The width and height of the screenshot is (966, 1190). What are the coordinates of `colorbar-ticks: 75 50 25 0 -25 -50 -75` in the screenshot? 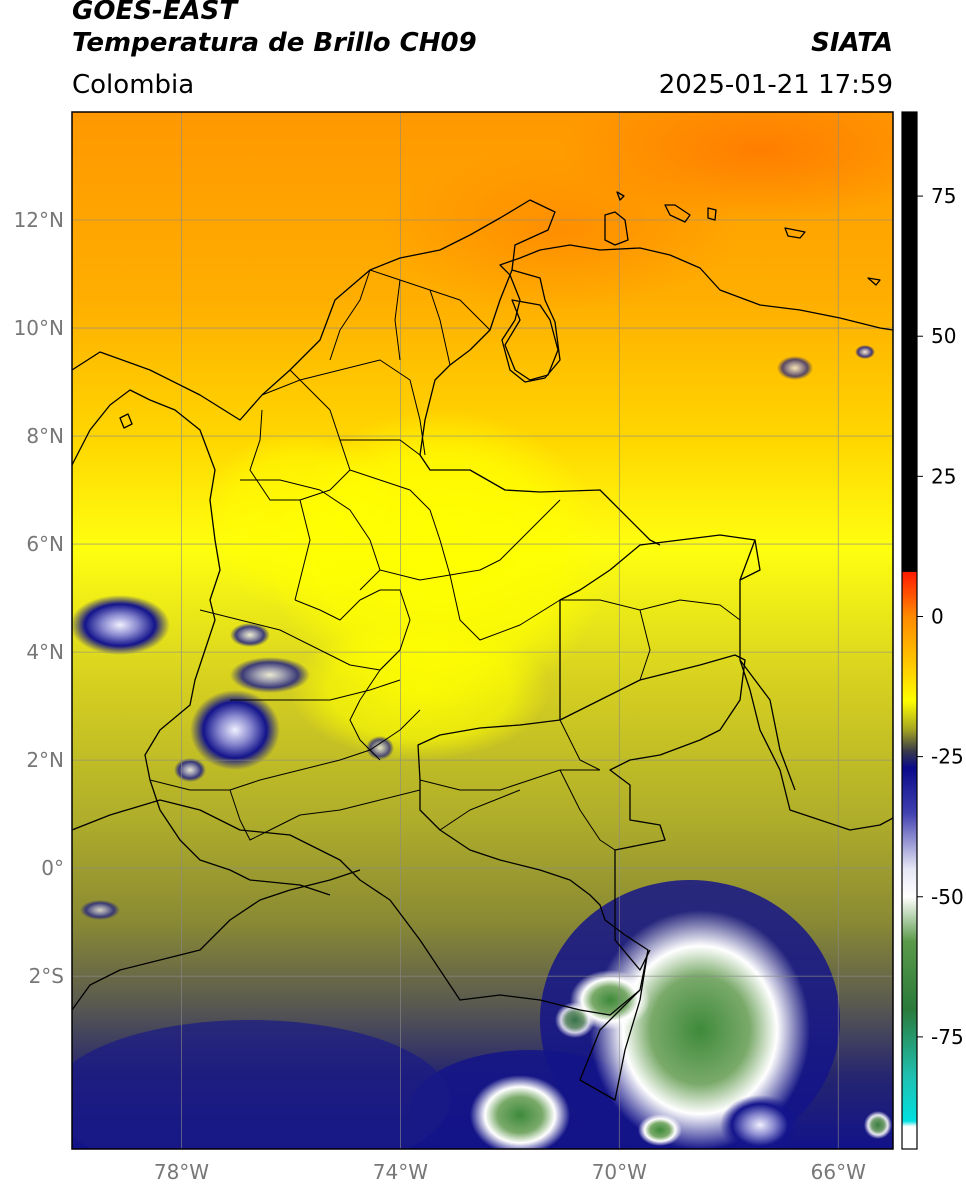 It's located at (940, 616).